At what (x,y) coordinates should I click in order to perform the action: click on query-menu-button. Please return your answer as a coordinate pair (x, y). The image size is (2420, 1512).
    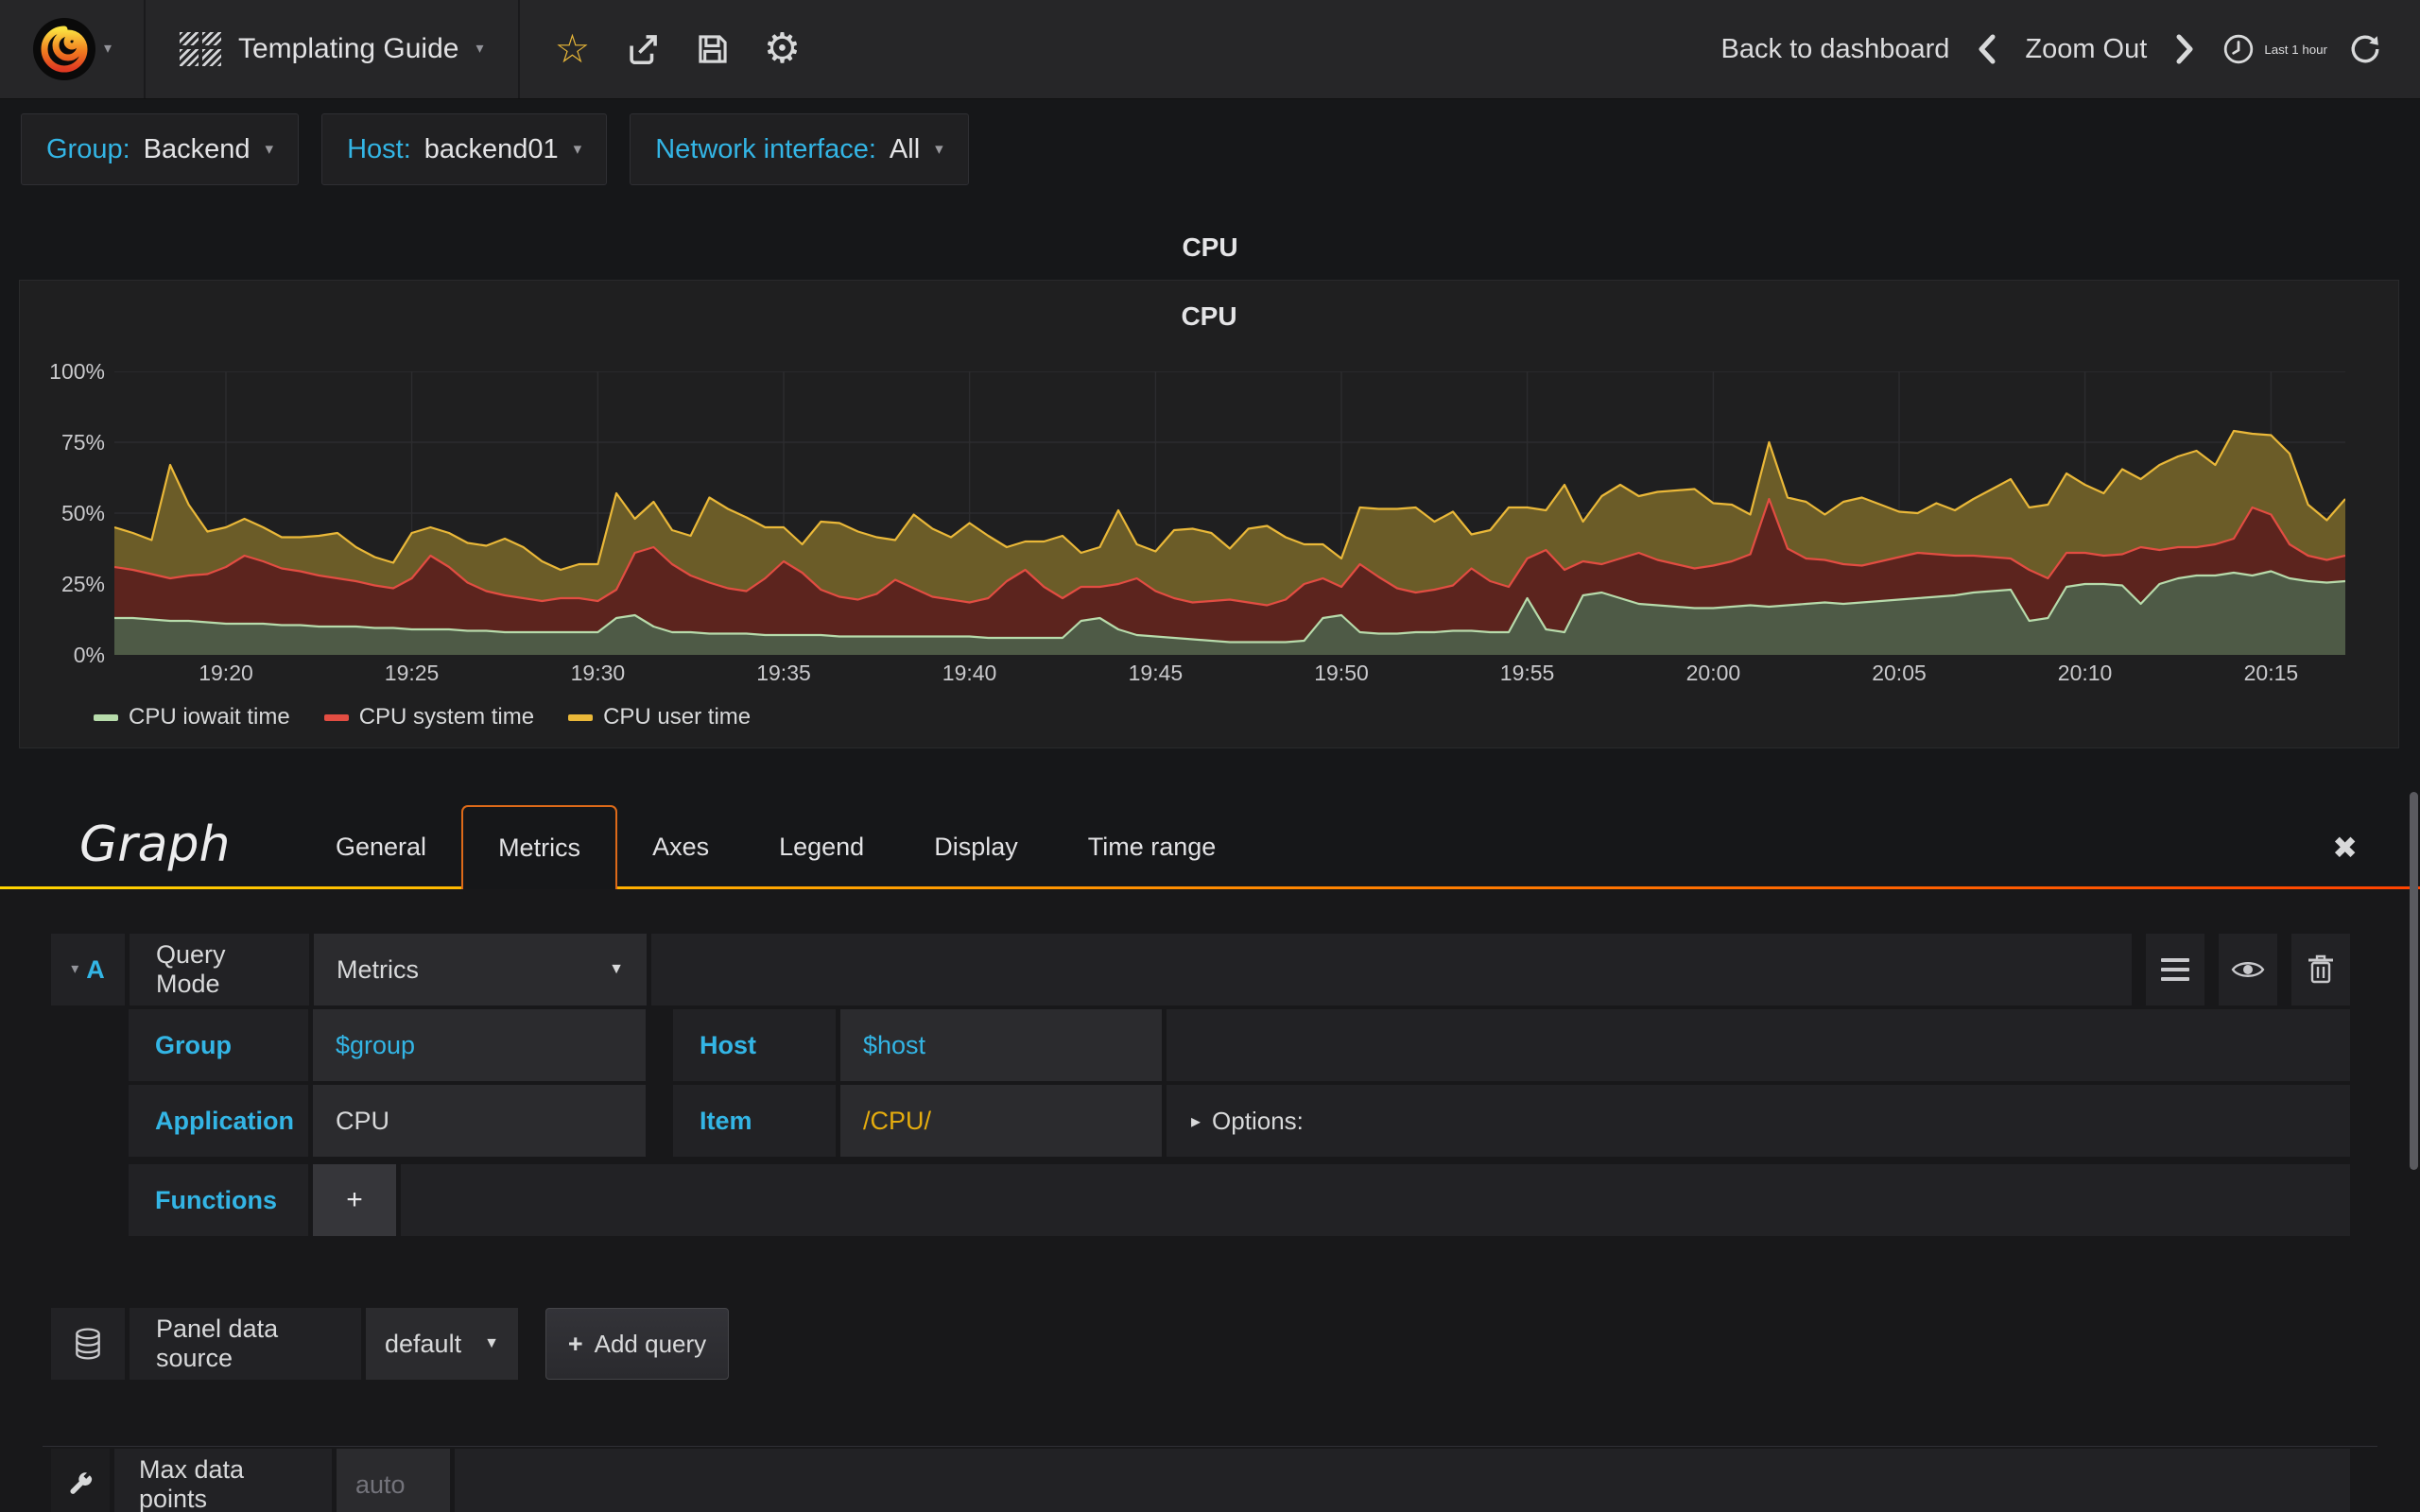
    Looking at the image, I should click on (2175, 969).